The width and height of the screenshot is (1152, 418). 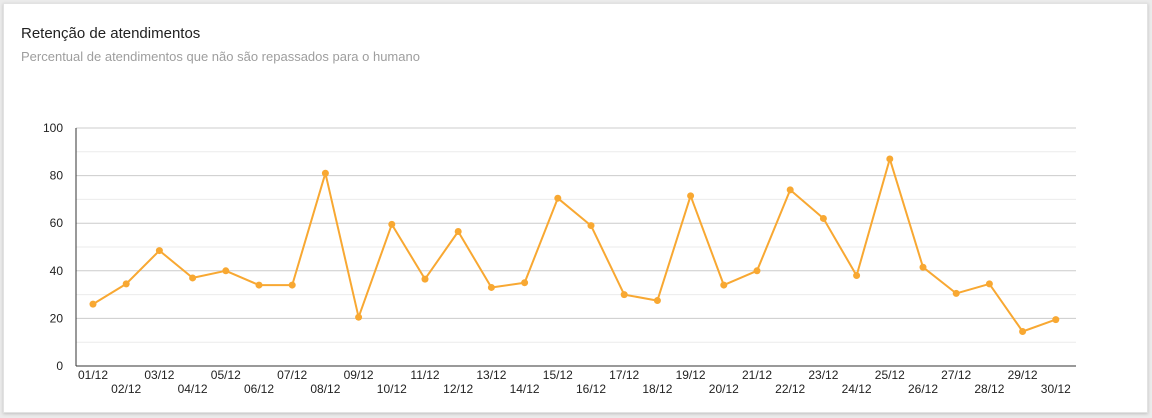 What do you see at coordinates (359, 375) in the screenshot?
I see `x-tick-label: 09/12` at bounding box center [359, 375].